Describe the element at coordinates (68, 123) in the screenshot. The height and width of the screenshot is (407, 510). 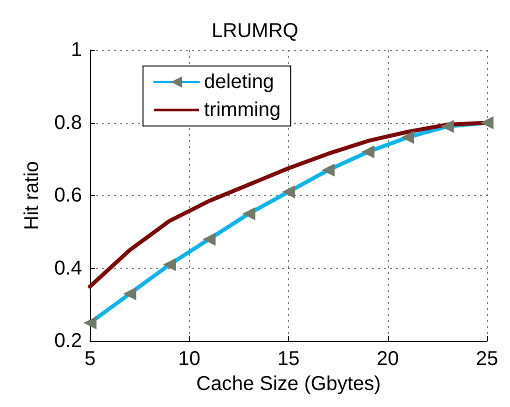
I see `y-tick-label: 0.8` at that location.